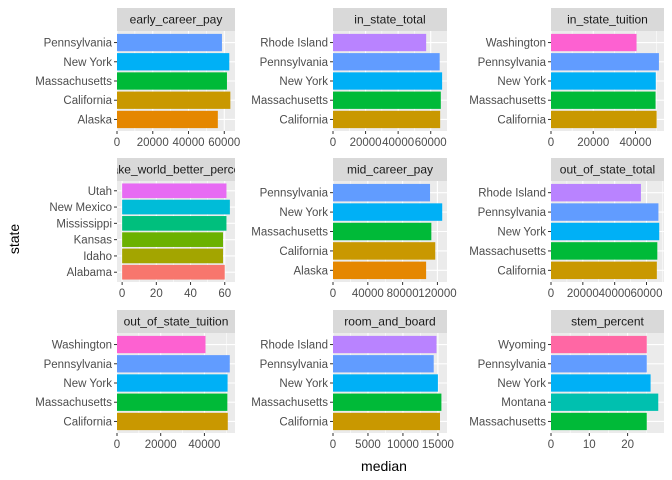 This screenshot has height=480, width=672. I want to click on y-axis-title: state, so click(14, 239).